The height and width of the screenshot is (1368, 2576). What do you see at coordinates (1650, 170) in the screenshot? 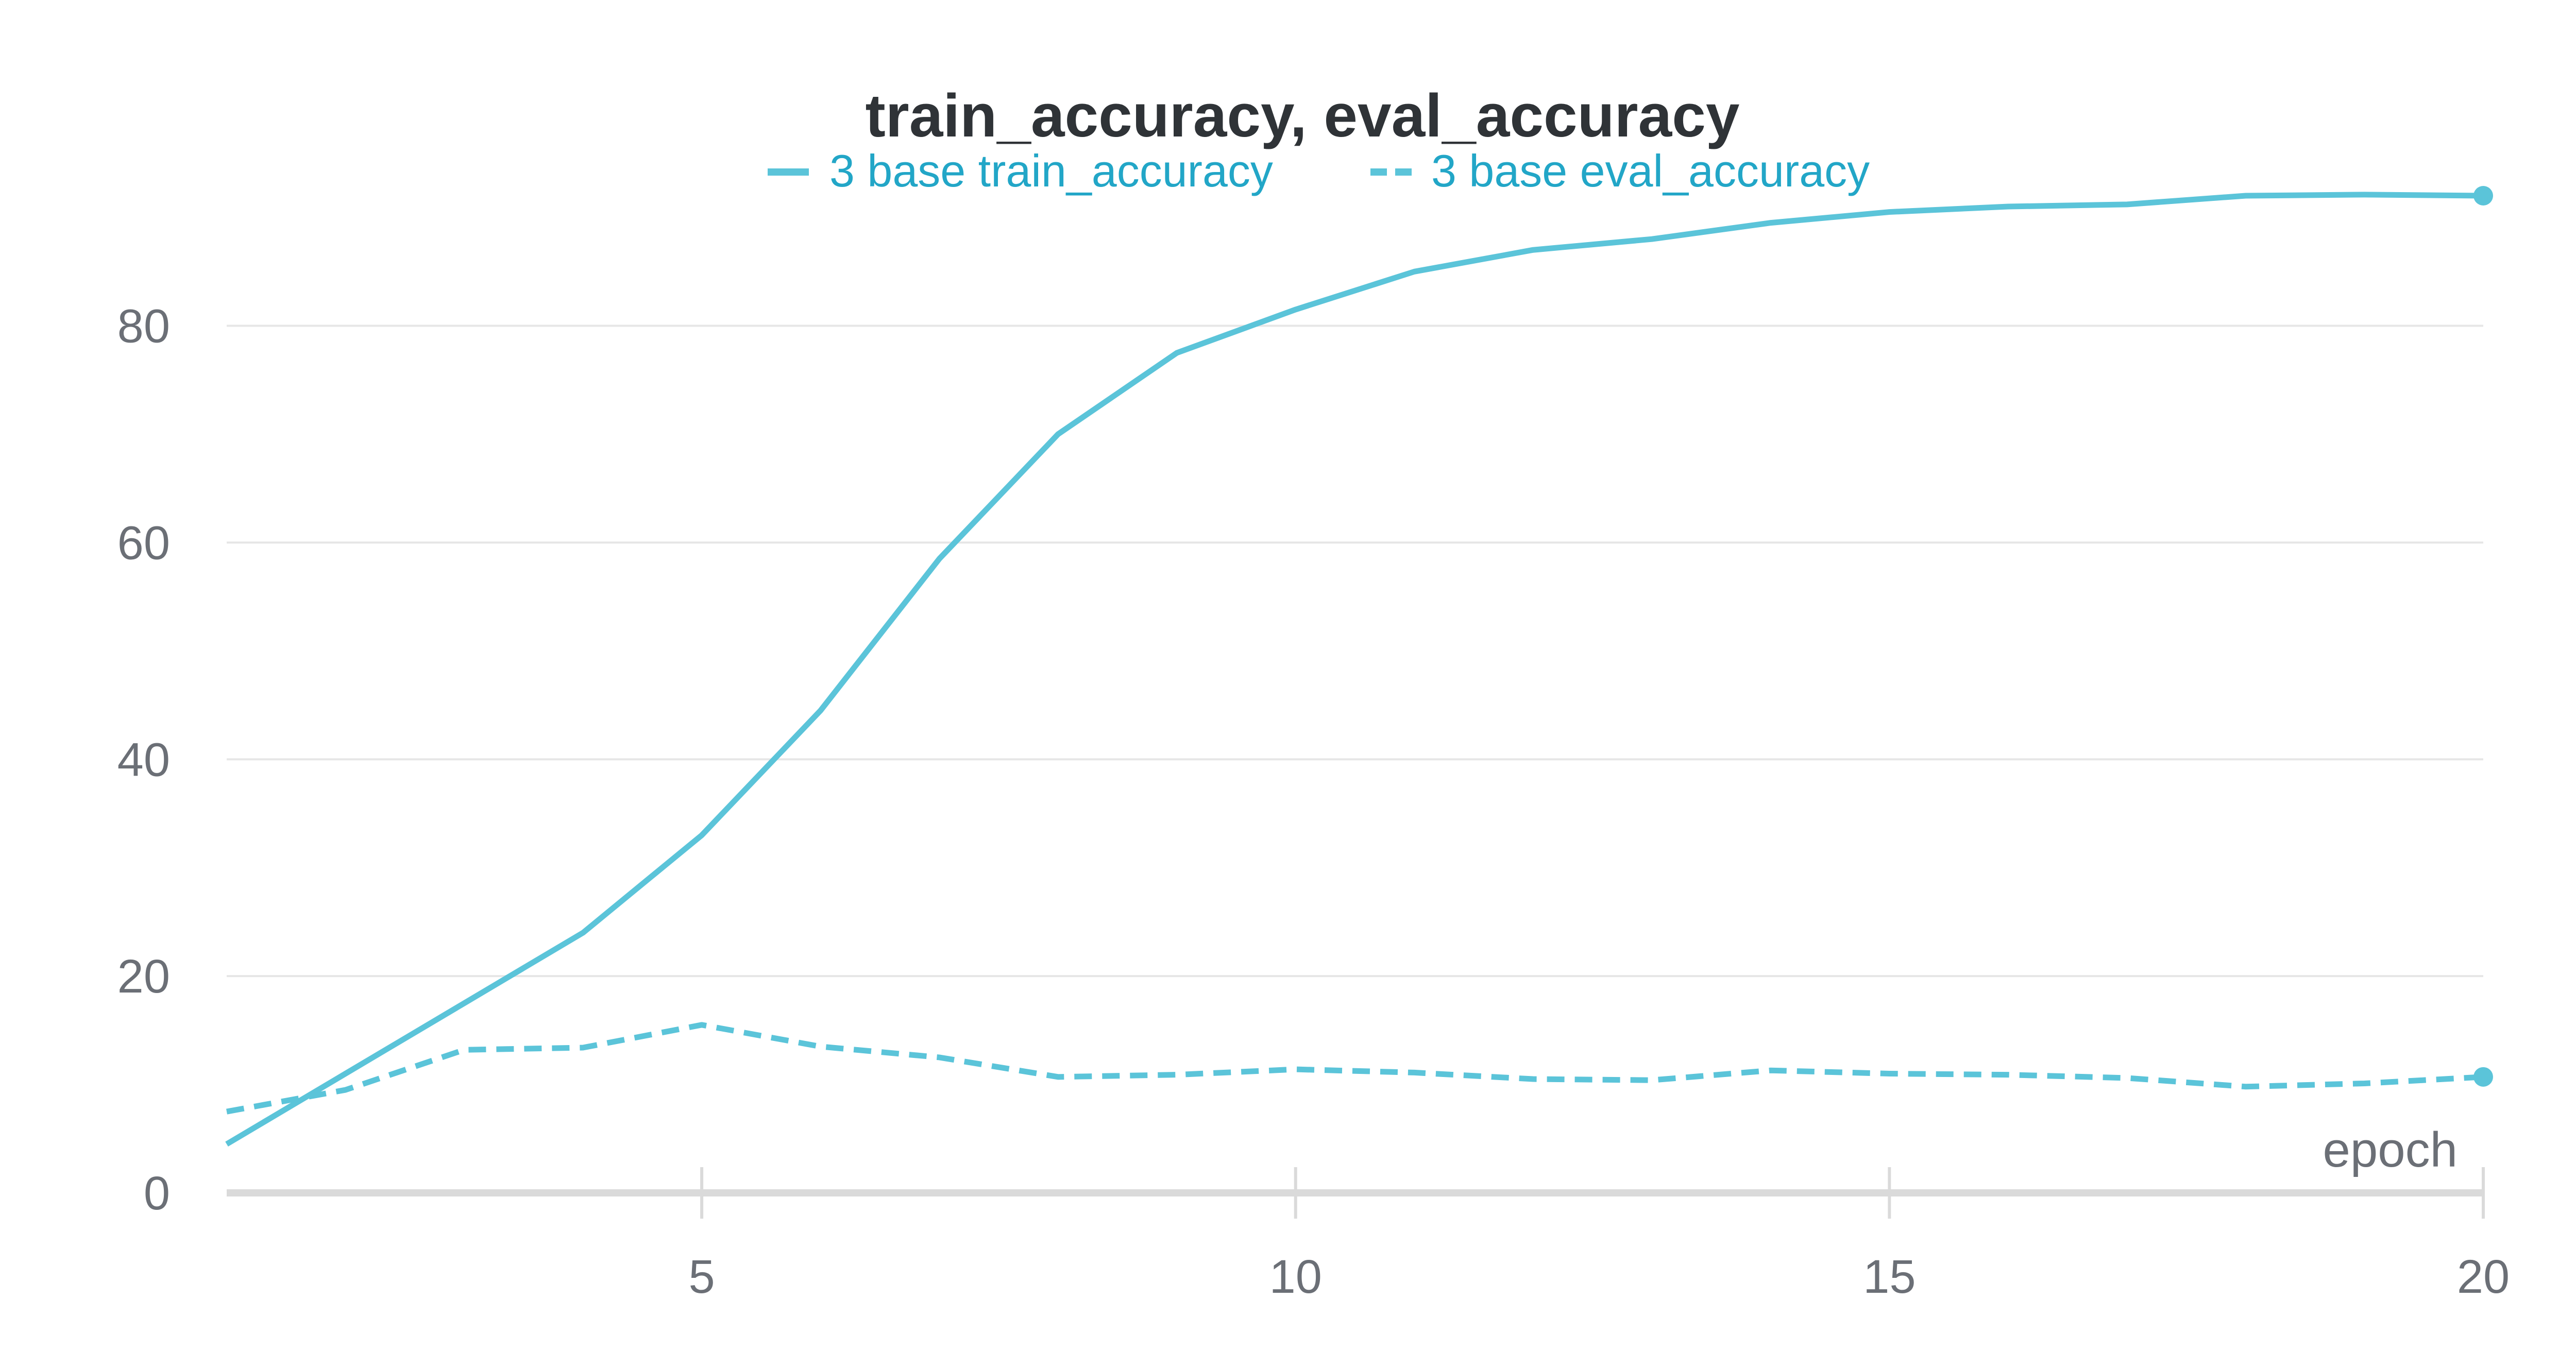
I see `legend-label-1: 3 base eval_accuracy` at bounding box center [1650, 170].